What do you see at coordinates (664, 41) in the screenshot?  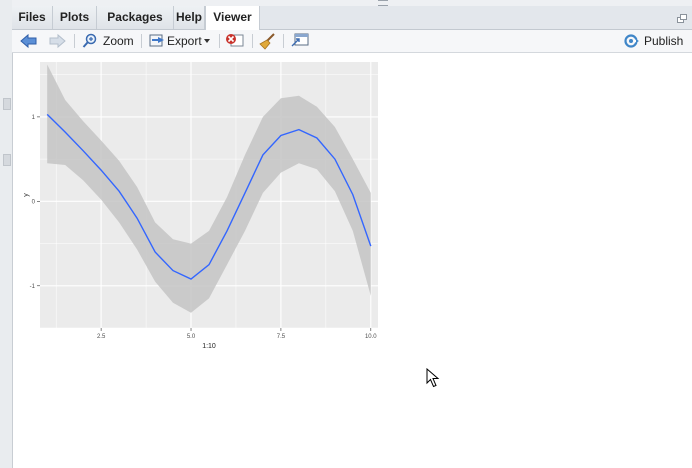 I see `publish-label: Publish` at bounding box center [664, 41].